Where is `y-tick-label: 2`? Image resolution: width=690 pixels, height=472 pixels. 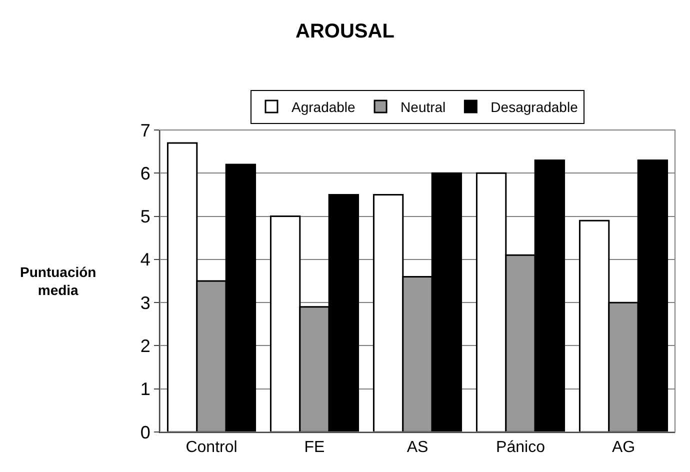 y-tick-label: 2 is located at coordinates (145, 346).